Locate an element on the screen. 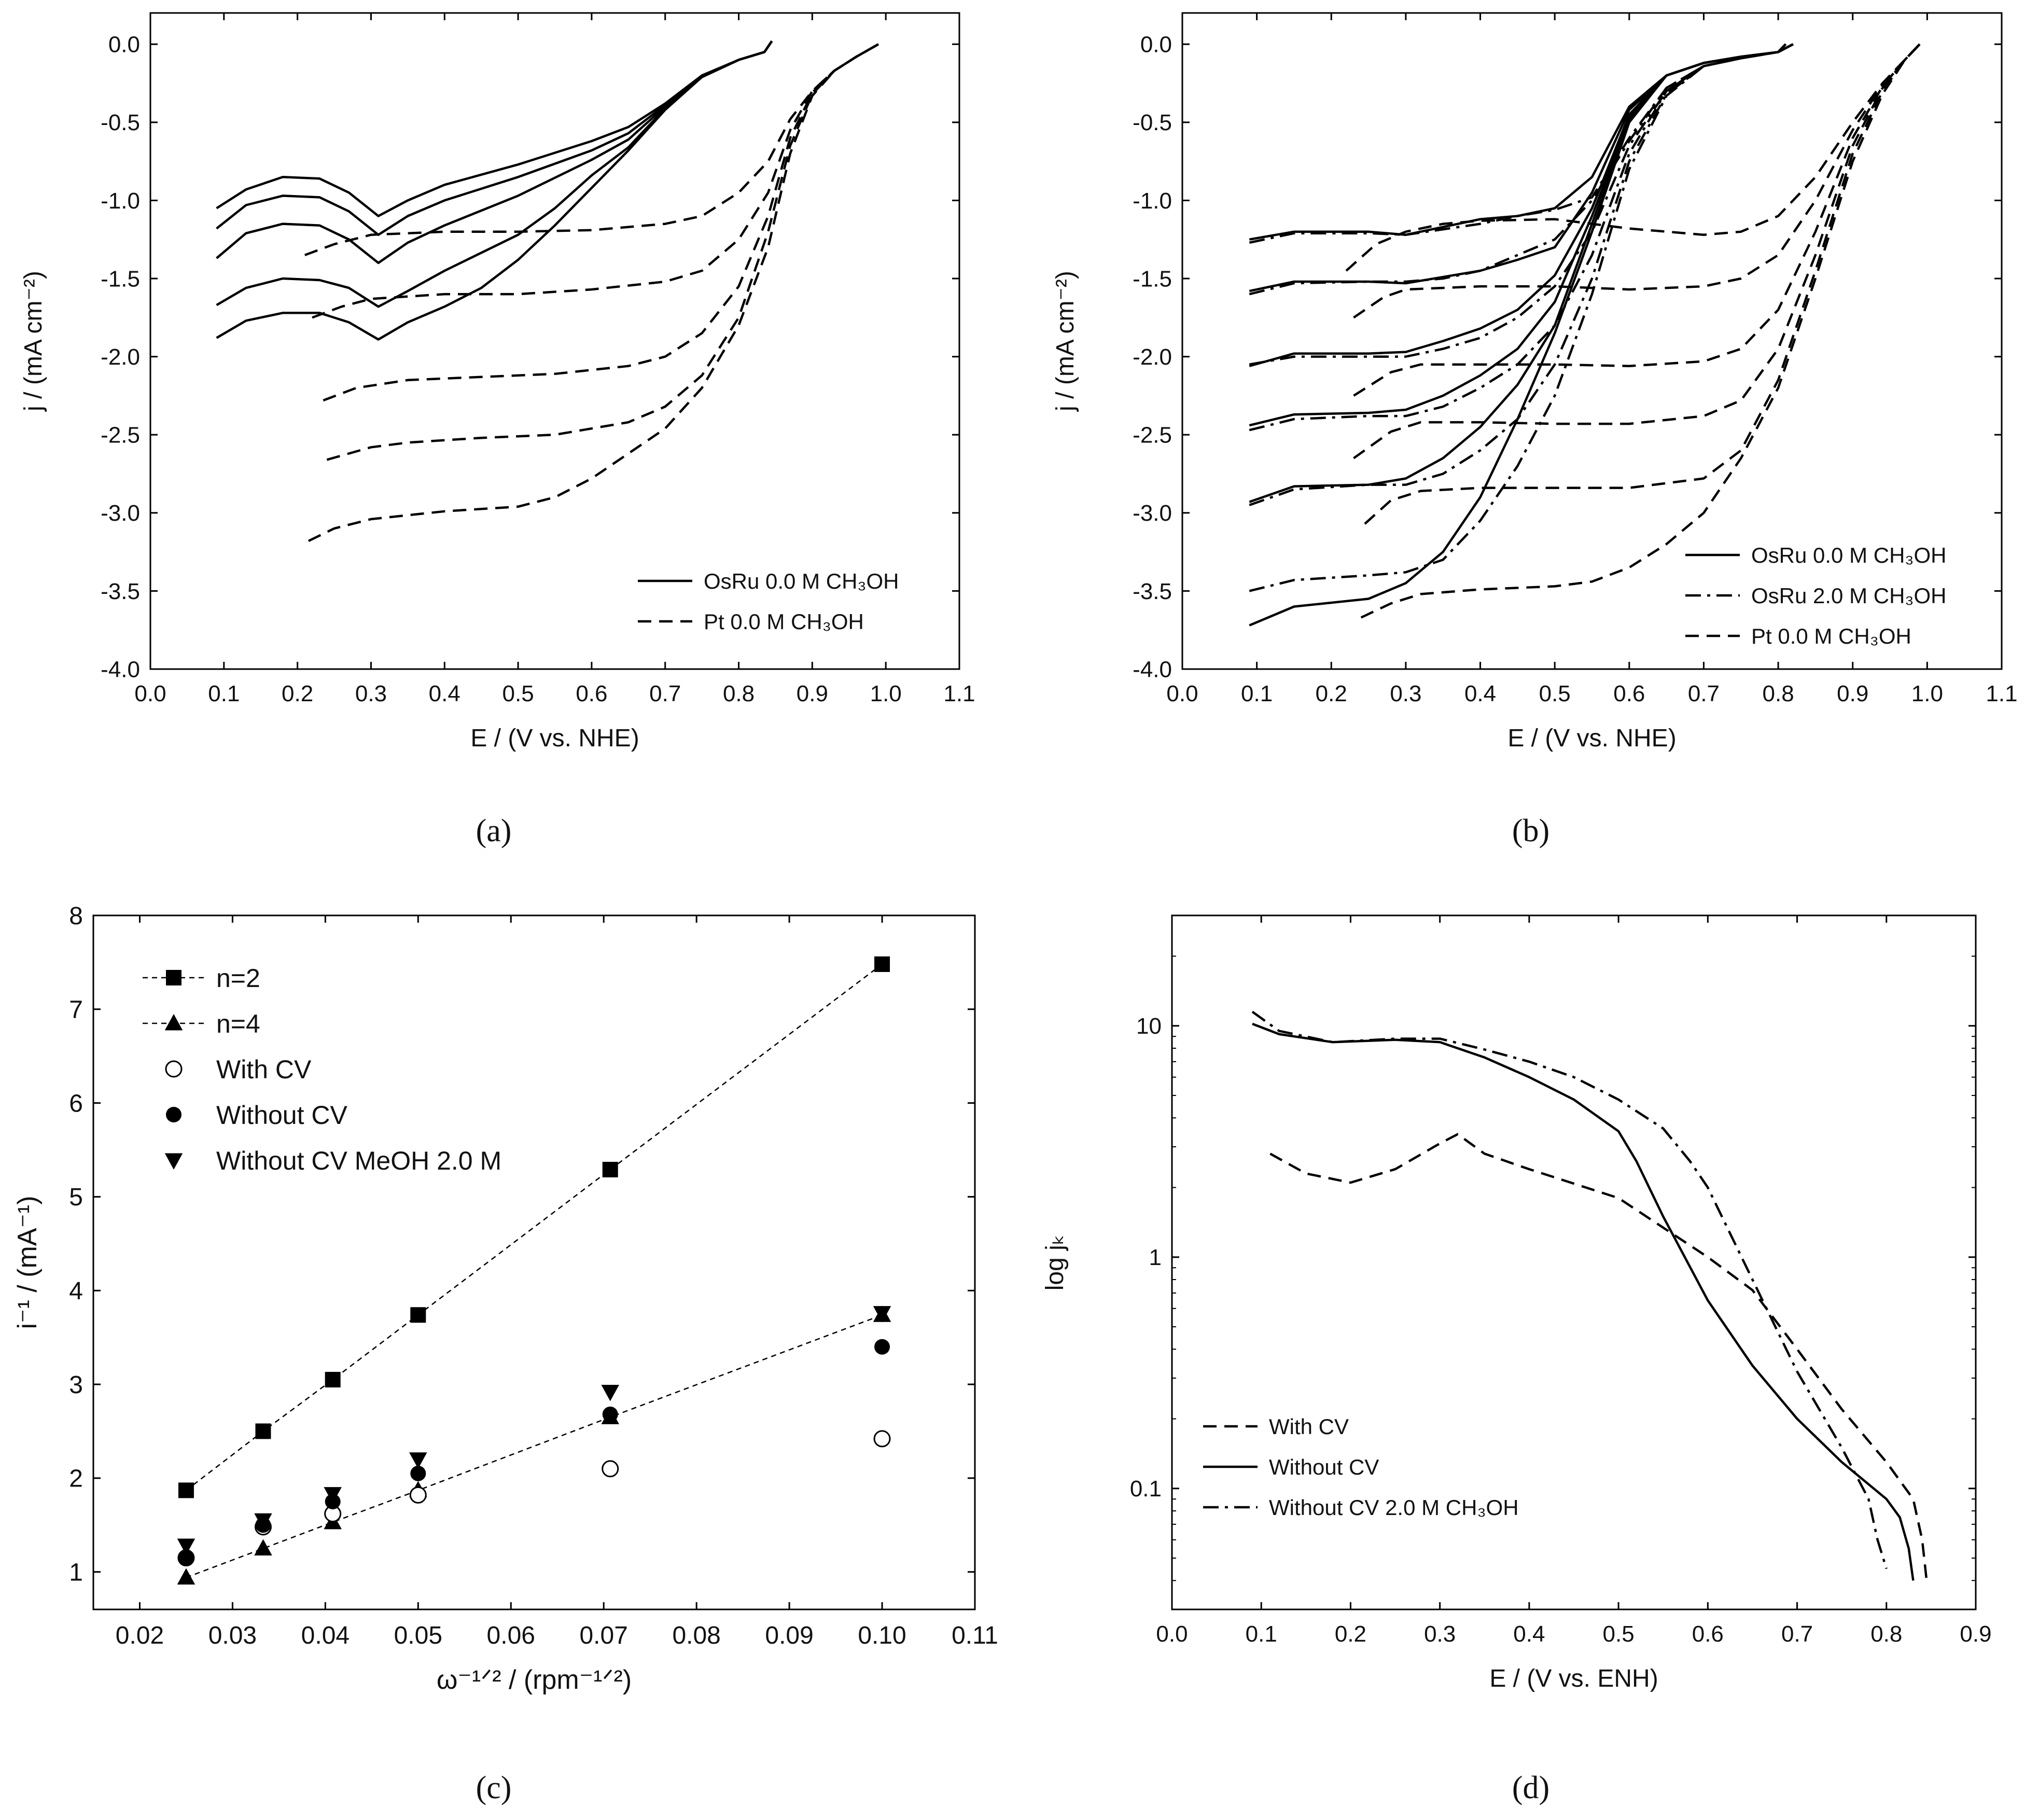  x-axis-label: ω⁻¹ᐟ² / (rpm⁻¹ᐟ²) is located at coordinates (534, 1680).